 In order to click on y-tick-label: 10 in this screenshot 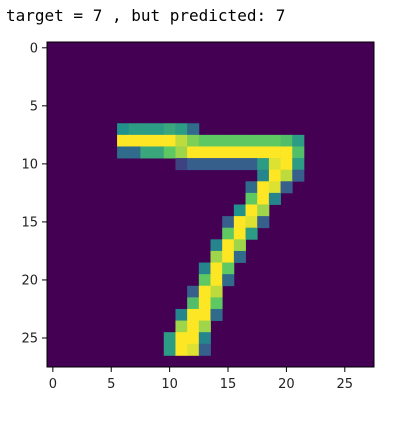, I will do `click(29, 164)`.